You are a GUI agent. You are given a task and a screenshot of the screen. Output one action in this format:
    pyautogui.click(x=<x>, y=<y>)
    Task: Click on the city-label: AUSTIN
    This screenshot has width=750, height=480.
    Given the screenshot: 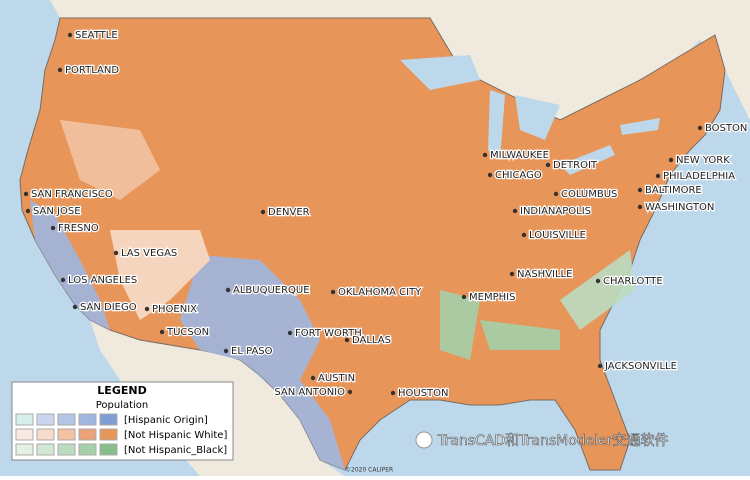 What is the action you would take?
    pyautogui.click(x=336, y=378)
    